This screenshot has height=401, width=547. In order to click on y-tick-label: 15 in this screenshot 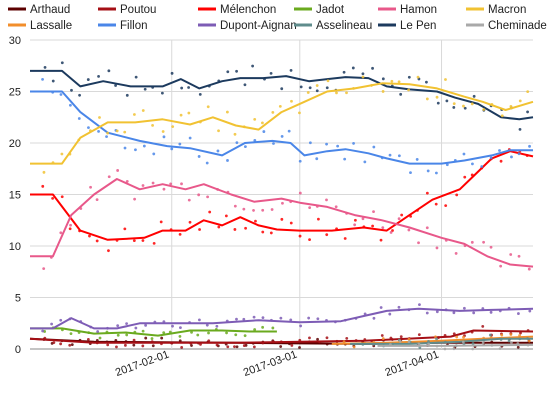, I will do `click(15, 196)`.